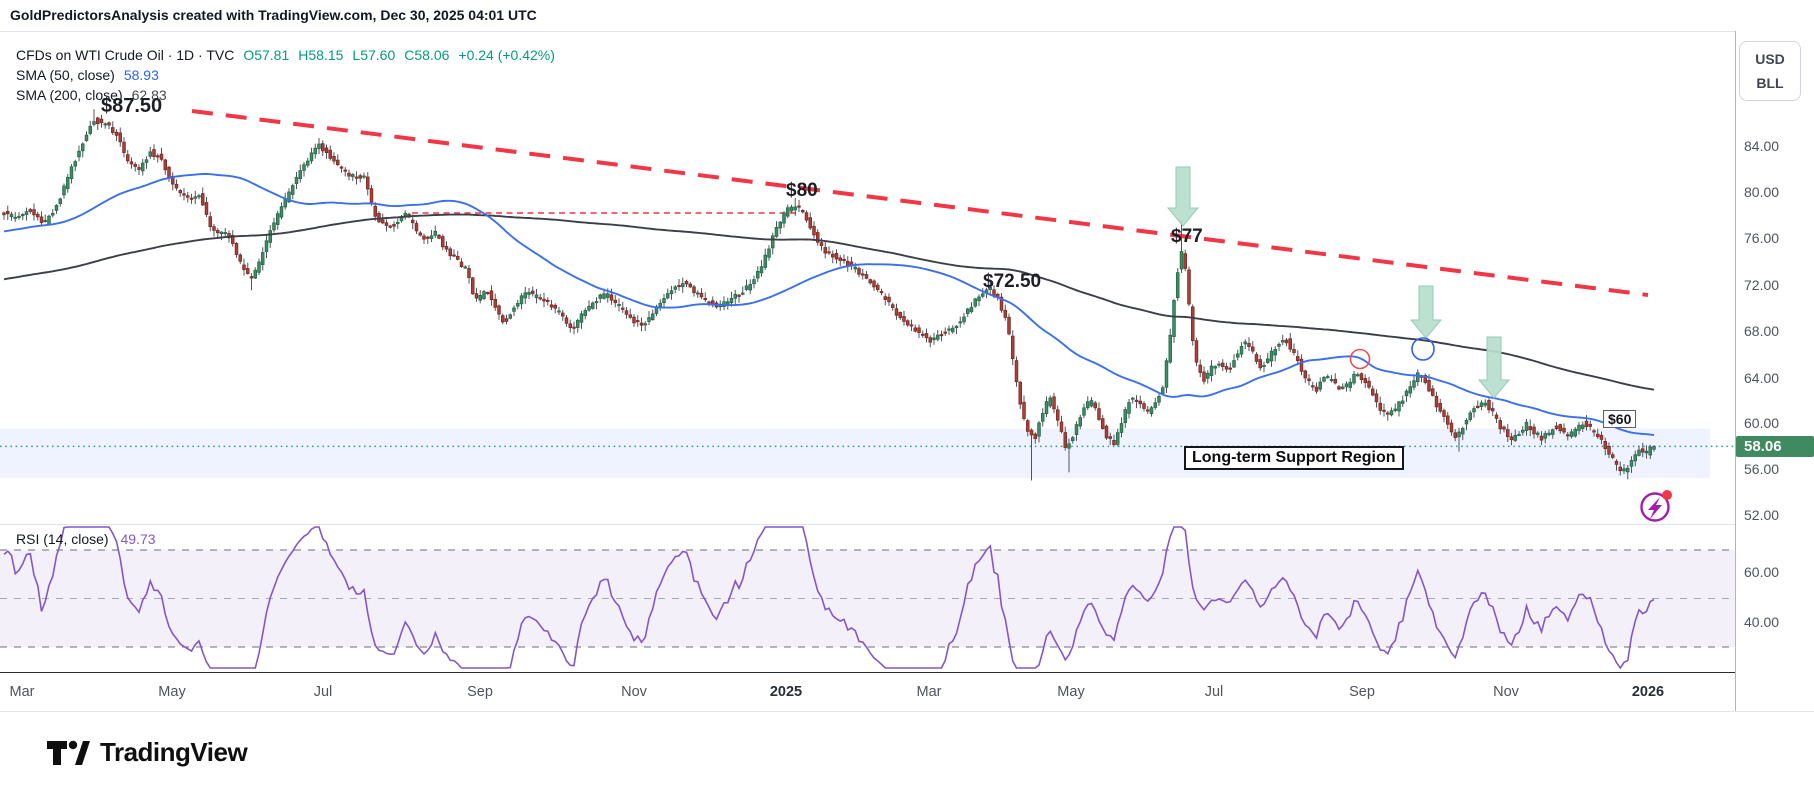  What do you see at coordinates (1762, 285) in the screenshot?
I see `price-axis-label-72.00: 72.00` at bounding box center [1762, 285].